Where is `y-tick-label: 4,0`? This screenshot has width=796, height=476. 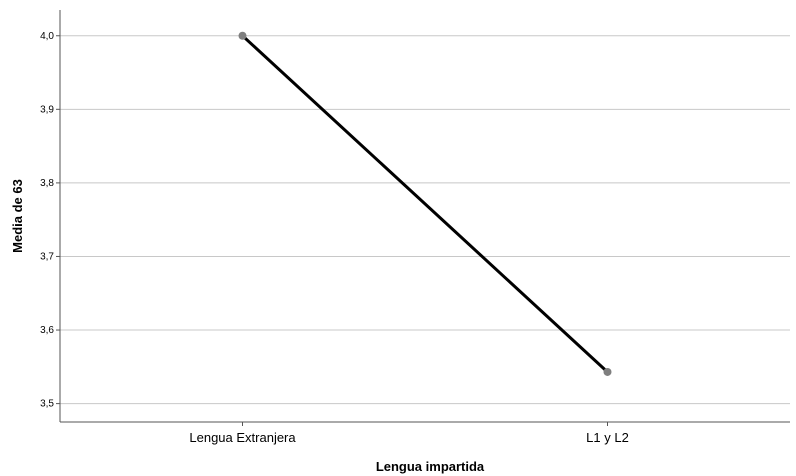
y-tick-label: 4,0 is located at coordinates (47, 36).